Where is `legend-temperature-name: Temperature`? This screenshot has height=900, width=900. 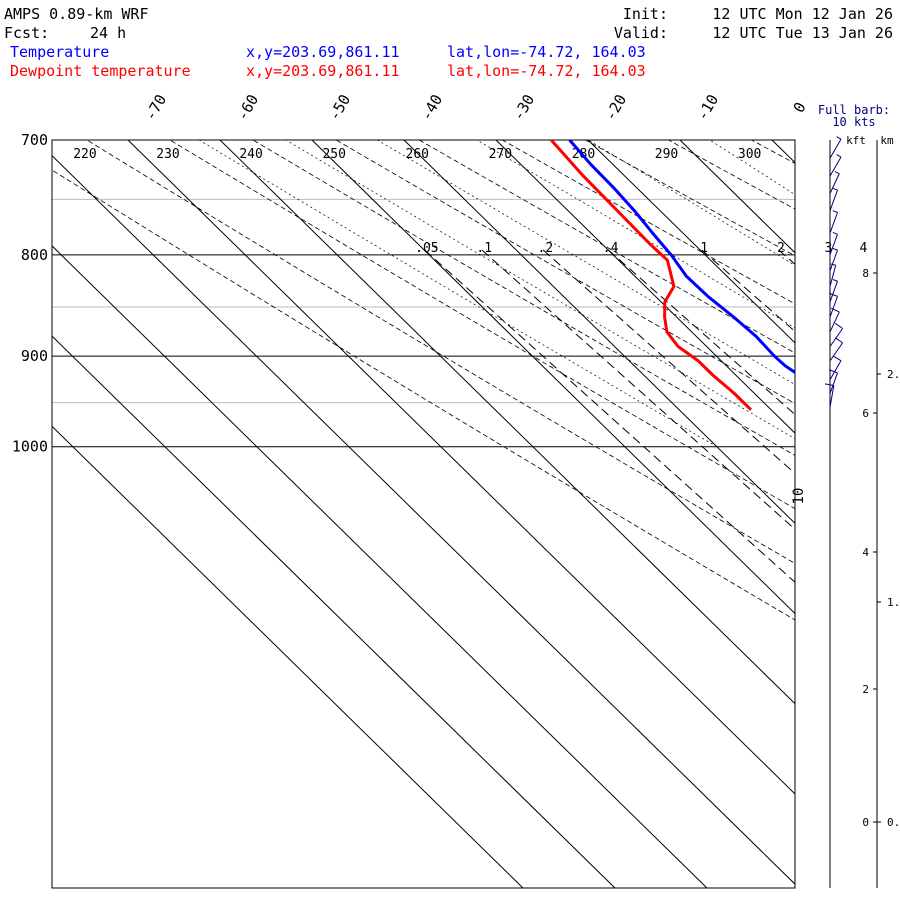
legend-temperature-name: Temperature is located at coordinates (59, 52).